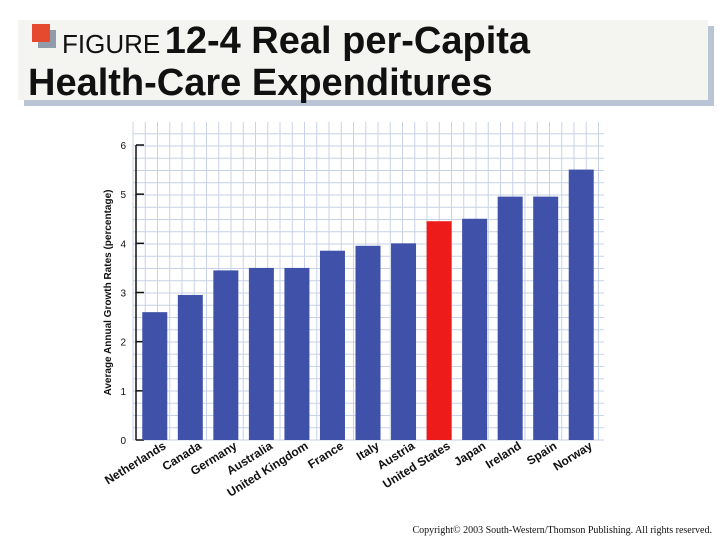 This screenshot has width=720, height=545. Describe the element at coordinates (581, 305) in the screenshot. I see `bar-norway` at that location.